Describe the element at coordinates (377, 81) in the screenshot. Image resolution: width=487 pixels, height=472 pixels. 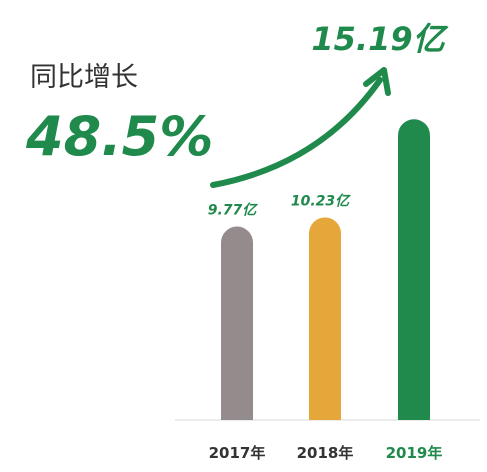
I see `arrow-head` at that location.